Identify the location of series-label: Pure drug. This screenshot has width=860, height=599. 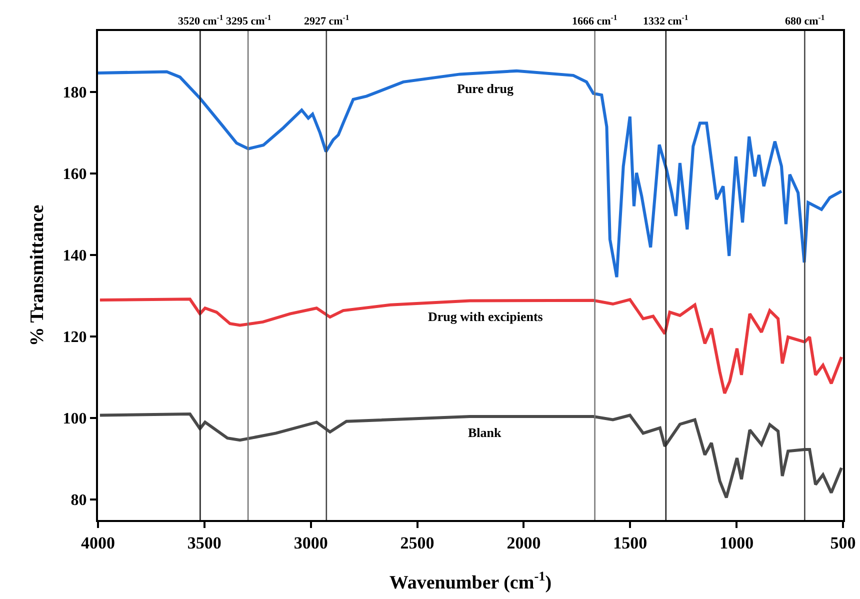
(485, 88).